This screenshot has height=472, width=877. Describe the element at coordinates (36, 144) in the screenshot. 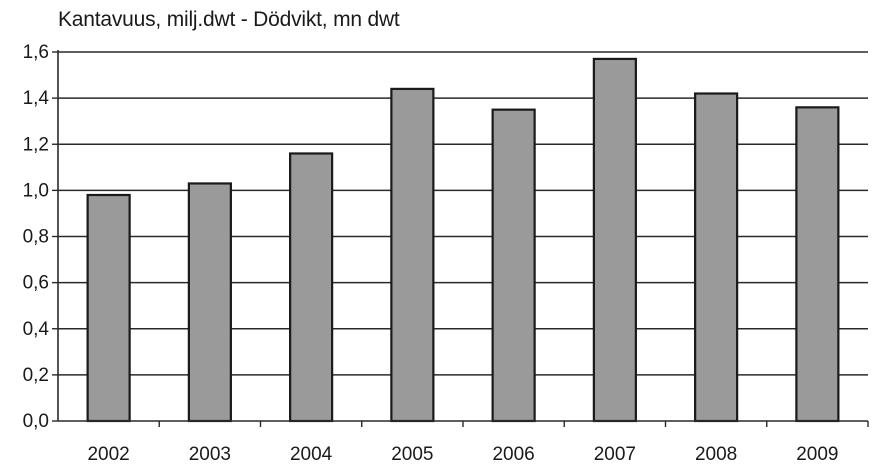

I see `y-tick-label: 1,2` at that location.